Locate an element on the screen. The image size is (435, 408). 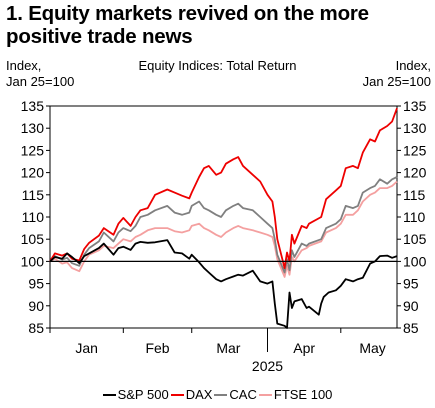
legend-item: CAC is located at coordinates (235, 395).